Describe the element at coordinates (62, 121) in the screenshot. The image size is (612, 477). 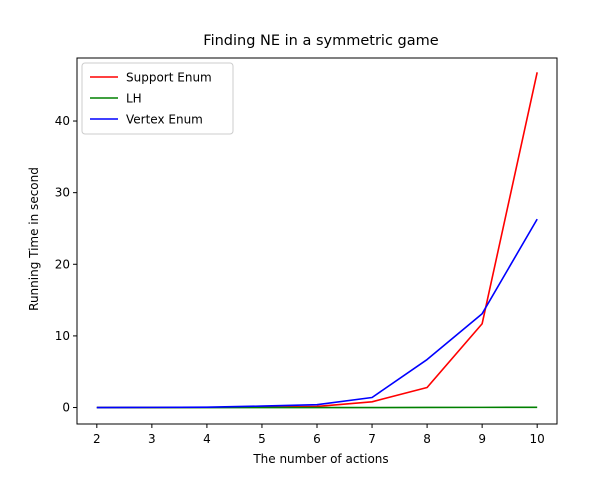
I see `y-tick-label: 40` at that location.